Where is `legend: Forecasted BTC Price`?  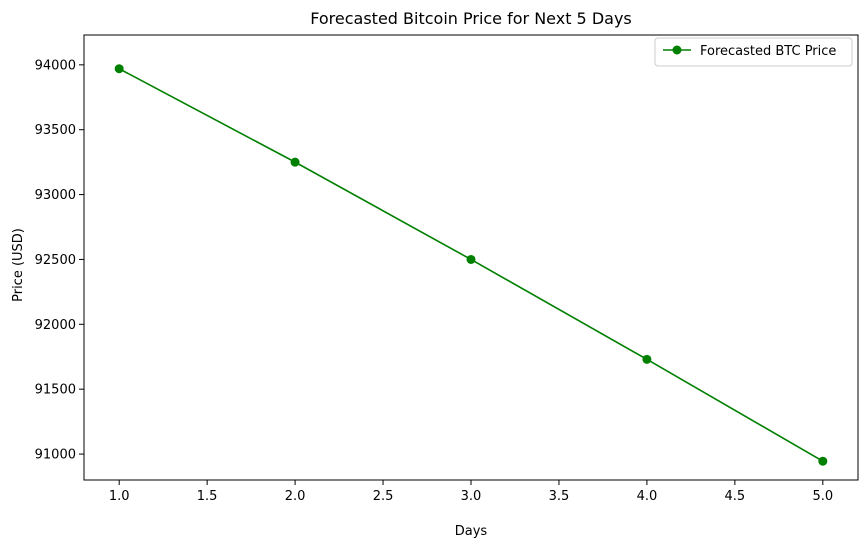 legend: Forecasted BTC Price is located at coordinates (753, 52).